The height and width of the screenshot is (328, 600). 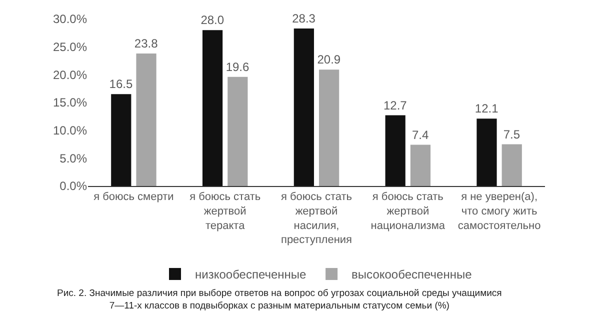 I want to click on x-tick-label: я боюсь стать жертвой насилия, преступления, so click(x=316, y=218).